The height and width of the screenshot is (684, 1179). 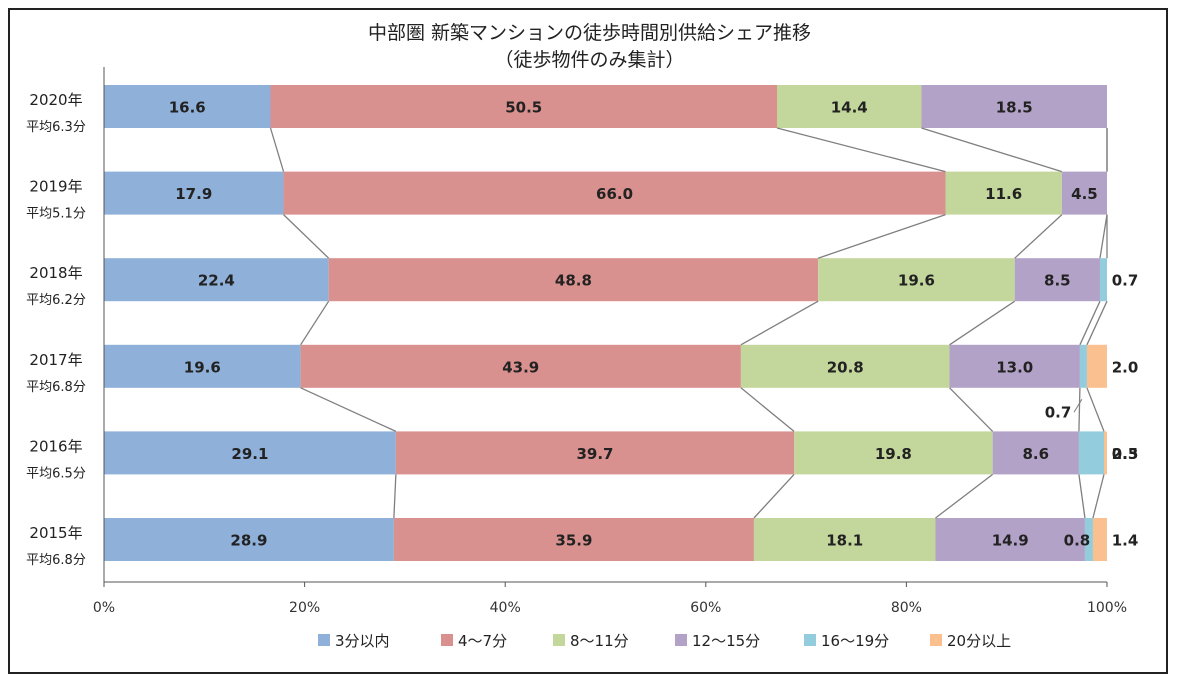 I want to click on data-label: 48.8, so click(x=573, y=281).